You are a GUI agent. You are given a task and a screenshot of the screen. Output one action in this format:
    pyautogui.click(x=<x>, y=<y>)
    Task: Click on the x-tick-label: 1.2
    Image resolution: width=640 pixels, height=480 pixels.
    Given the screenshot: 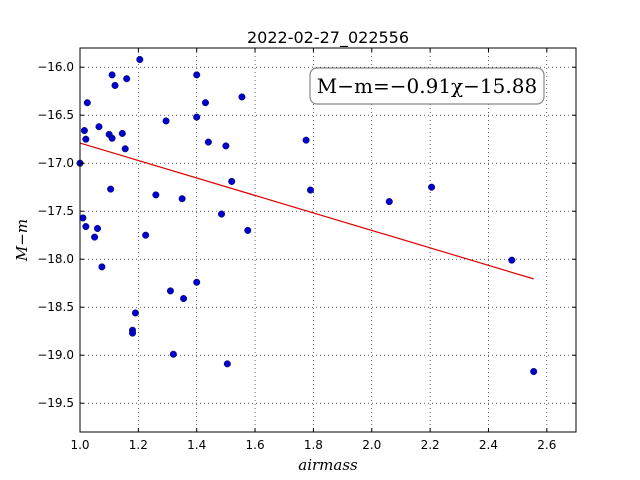 What is the action you would take?
    pyautogui.click(x=138, y=445)
    